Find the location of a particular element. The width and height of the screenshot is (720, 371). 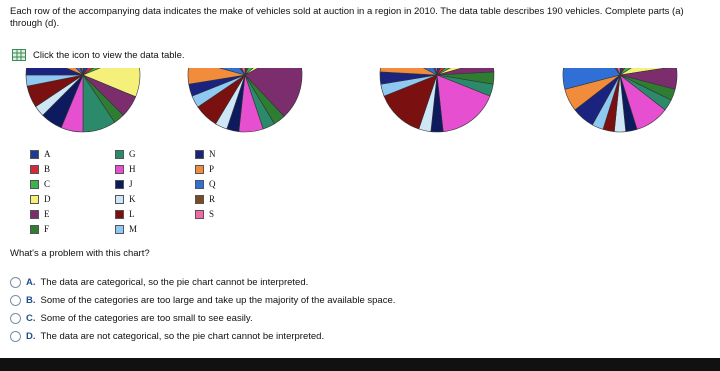

legend-label: D is located at coordinates (47, 199).